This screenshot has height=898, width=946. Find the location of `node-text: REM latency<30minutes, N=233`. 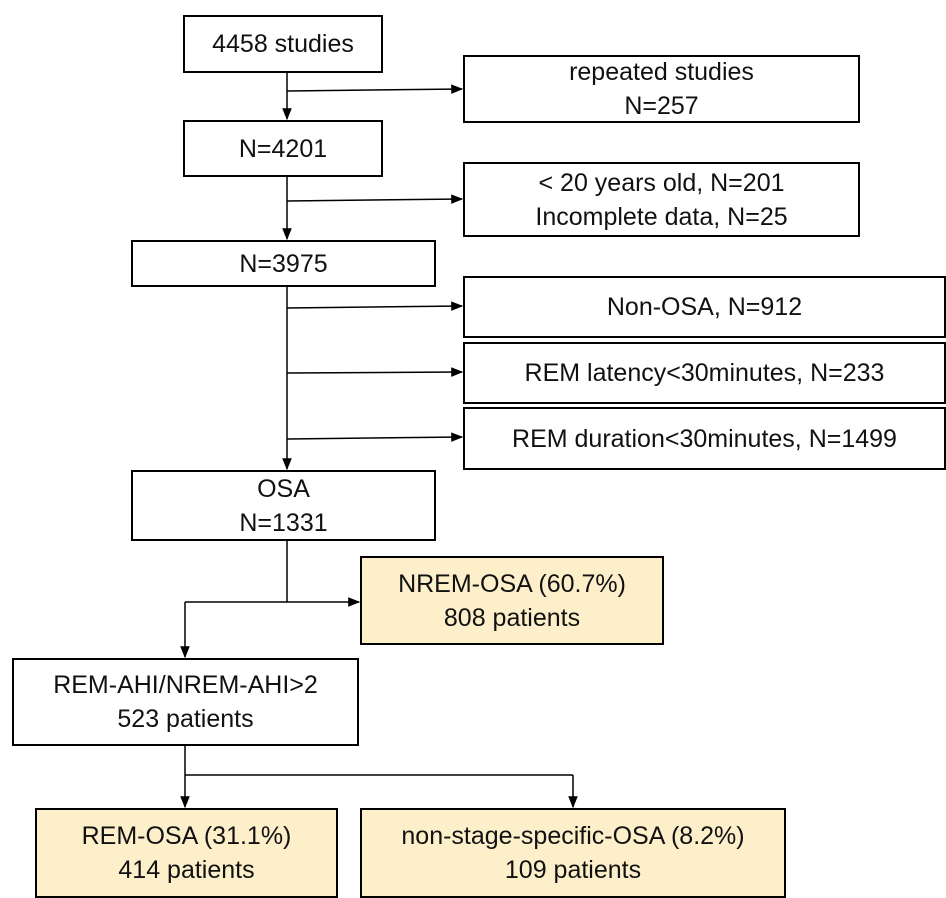

node-text: REM latency<30minutes, N=233 is located at coordinates (704, 373).